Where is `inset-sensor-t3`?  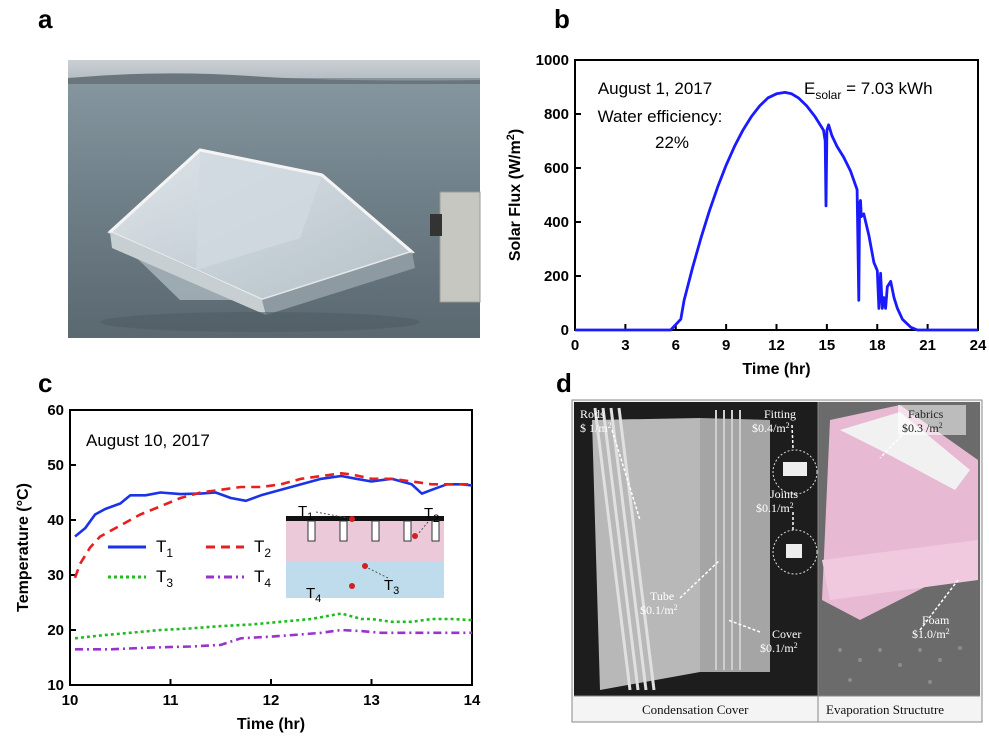
inset-sensor-t3 is located at coordinates (365, 566).